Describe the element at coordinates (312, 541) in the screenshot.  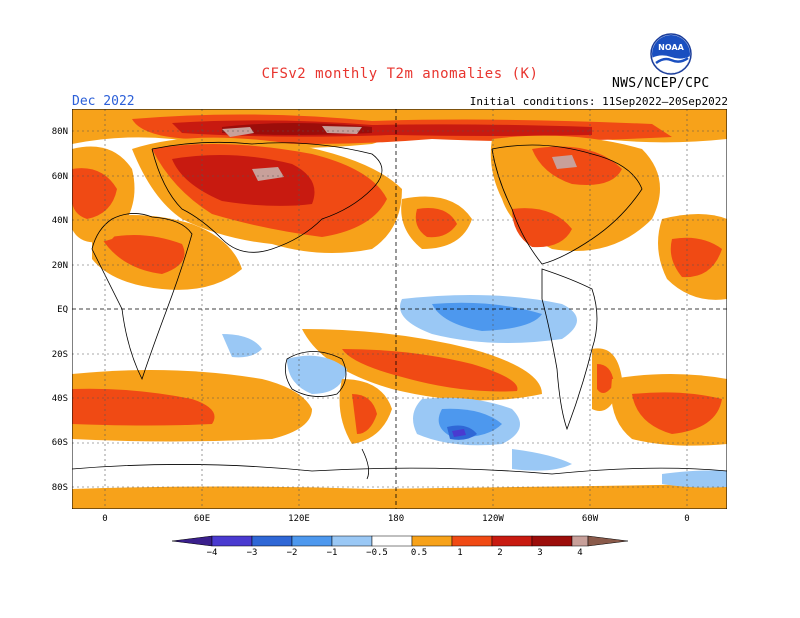
I see `legend-swatch-neg2-neg1` at that location.